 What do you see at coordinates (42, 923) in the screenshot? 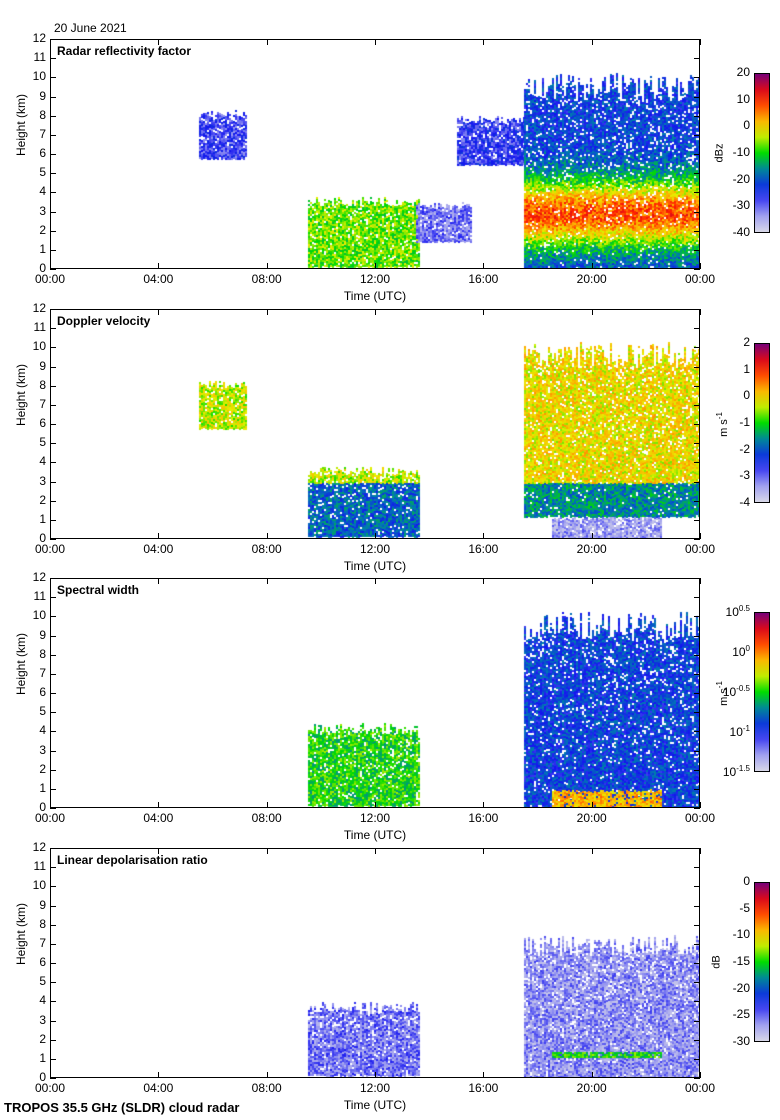
I see `y-tick-label: 8` at bounding box center [42, 923].